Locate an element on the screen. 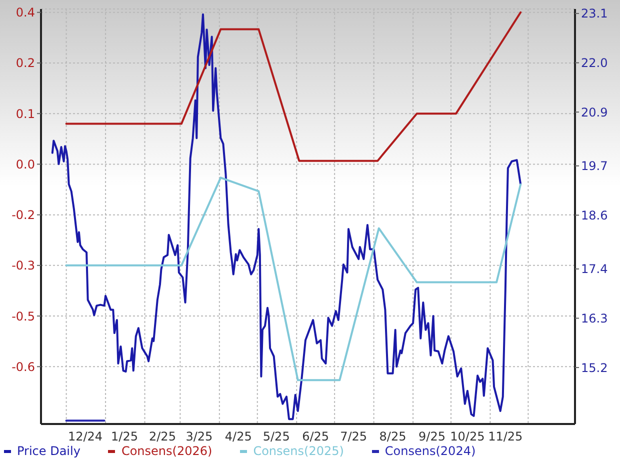 The width and height of the screenshot is (620, 466). x-tick-label: 5/25 is located at coordinates (276, 437).